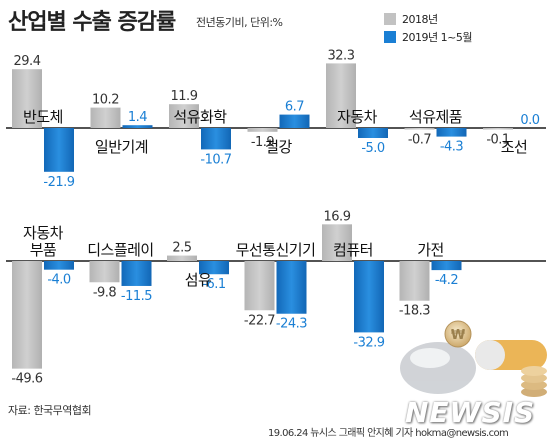 The width and height of the screenshot is (550, 440). I want to click on data-label: 29.4, so click(27, 61).